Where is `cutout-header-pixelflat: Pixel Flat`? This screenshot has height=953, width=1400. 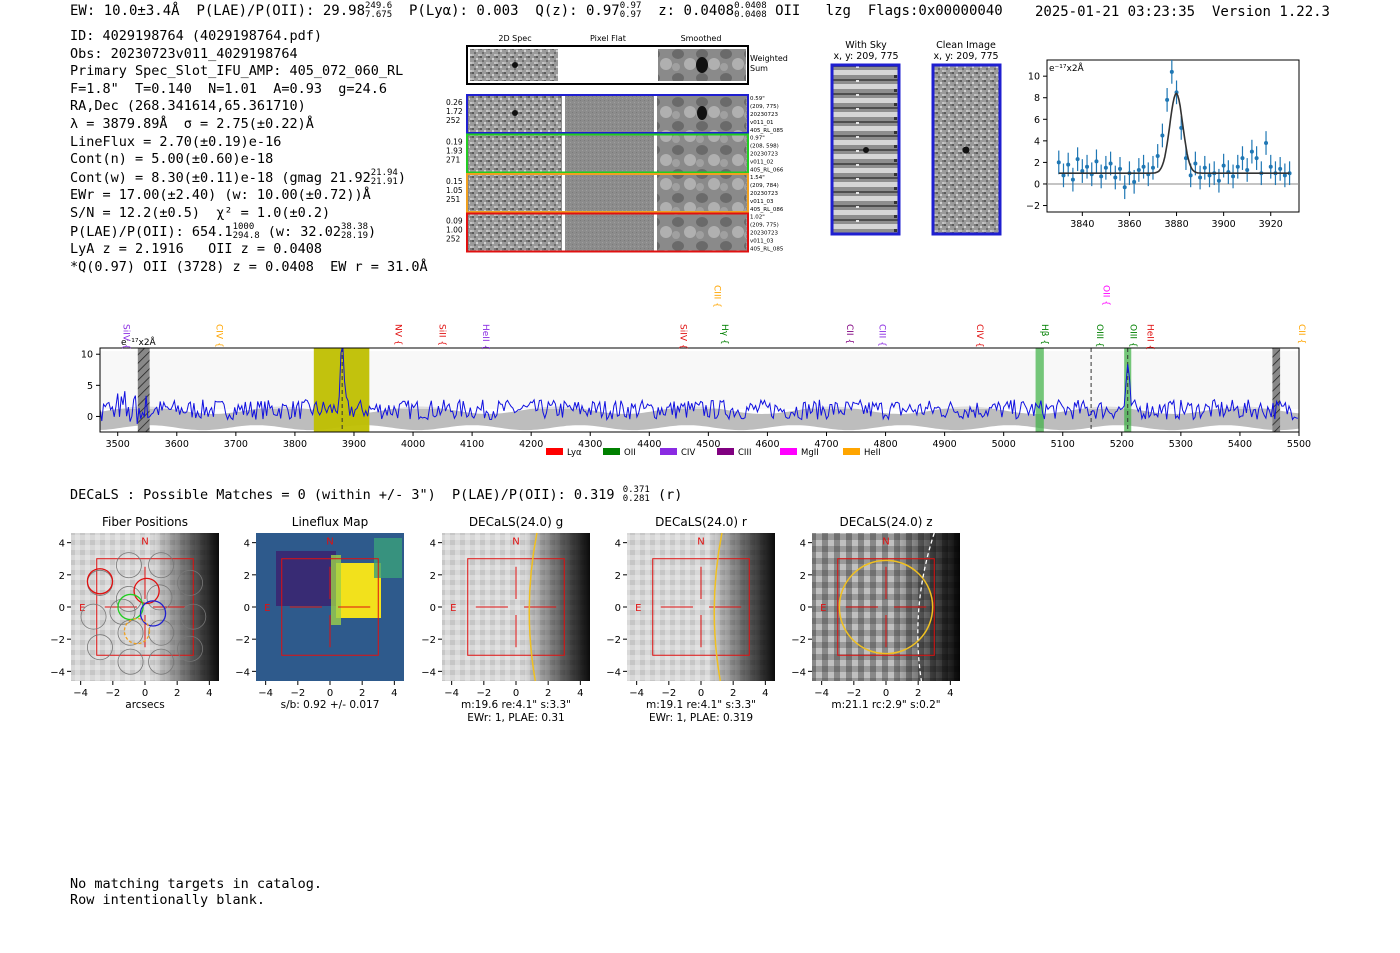
cutout-header-pixelflat: Pixel Flat is located at coordinates (608, 38).